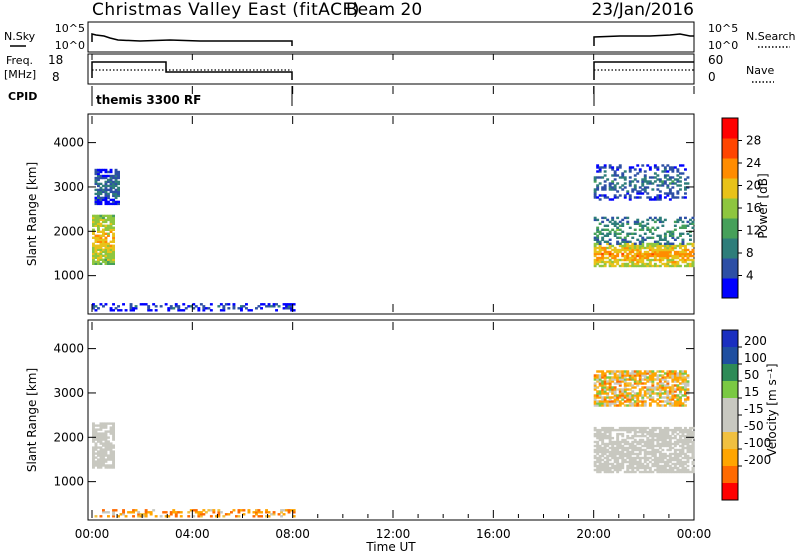 The image size is (800, 554). I want to click on colorbar-tick-label: 24, so click(753, 163).